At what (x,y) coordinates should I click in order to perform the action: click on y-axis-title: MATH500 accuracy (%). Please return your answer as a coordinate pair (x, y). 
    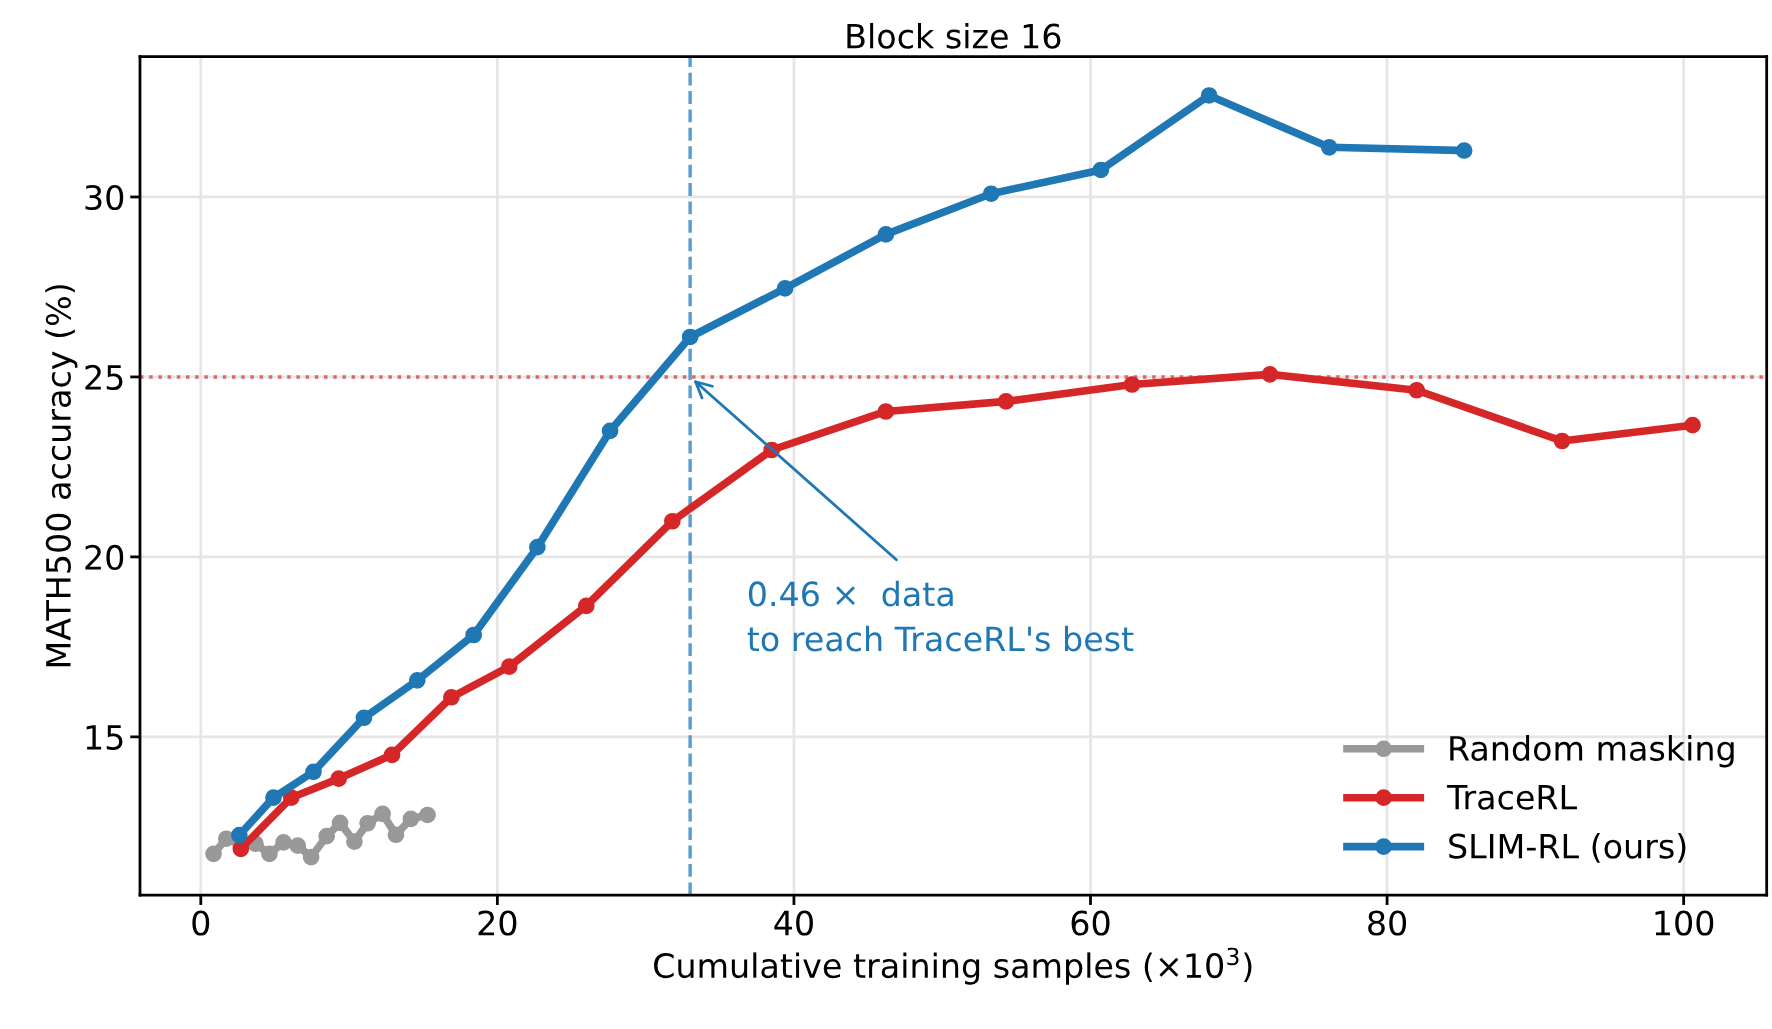
    Looking at the image, I should click on (61, 476).